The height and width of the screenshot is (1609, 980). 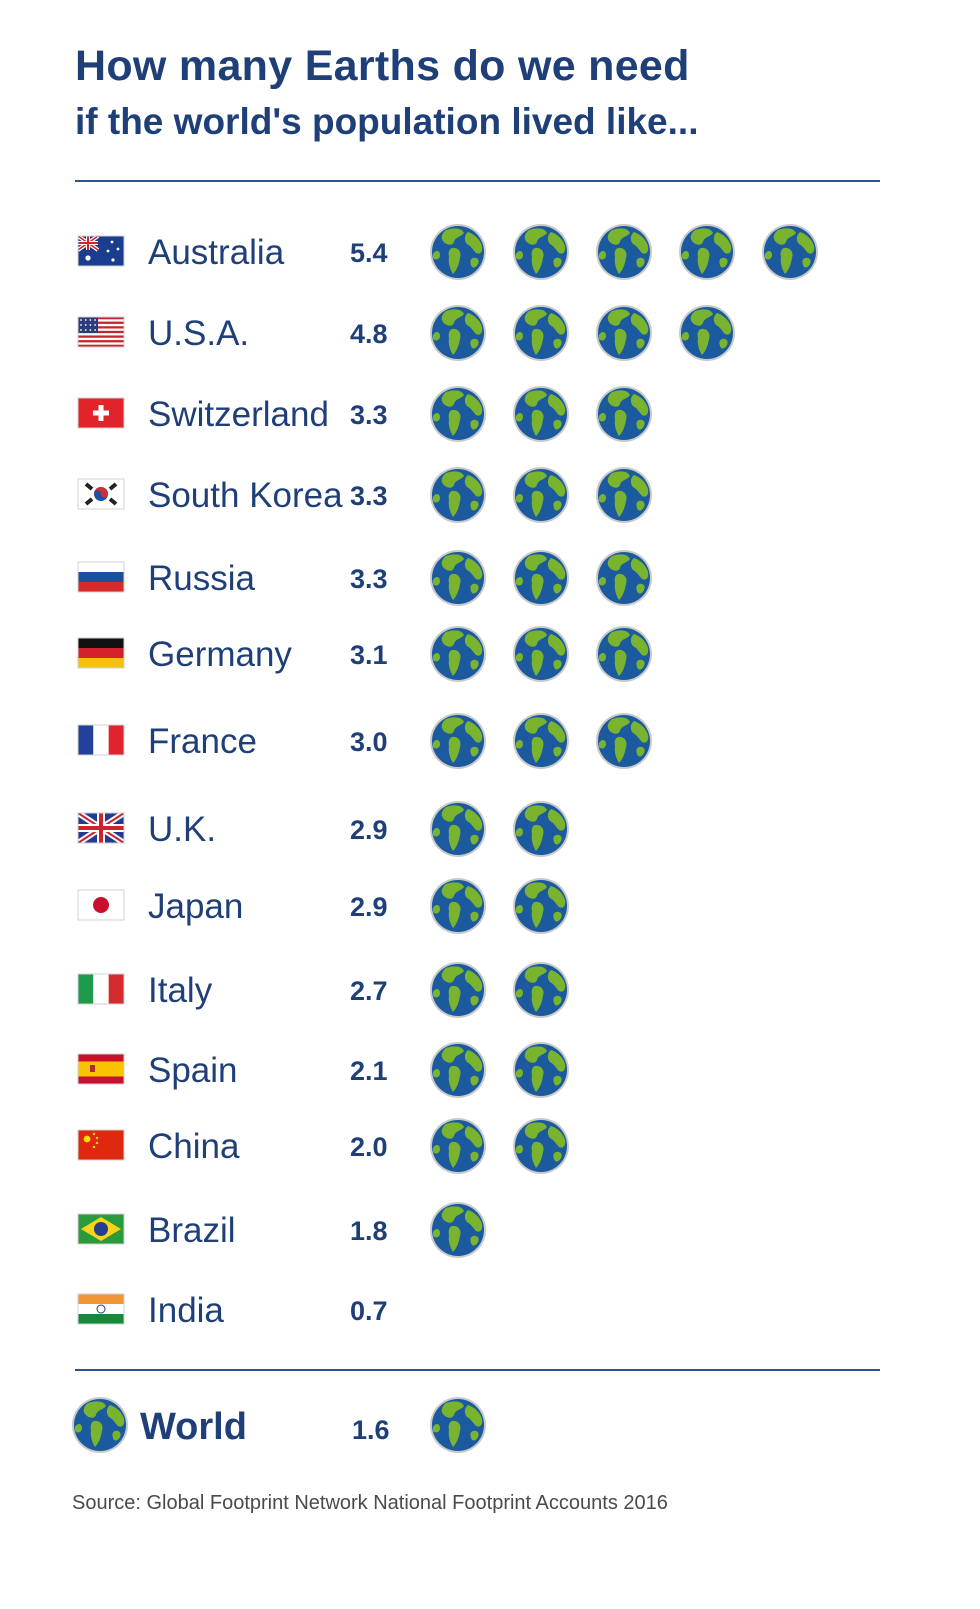 What do you see at coordinates (198, 333) in the screenshot?
I see `country-label: U.S.A.` at bounding box center [198, 333].